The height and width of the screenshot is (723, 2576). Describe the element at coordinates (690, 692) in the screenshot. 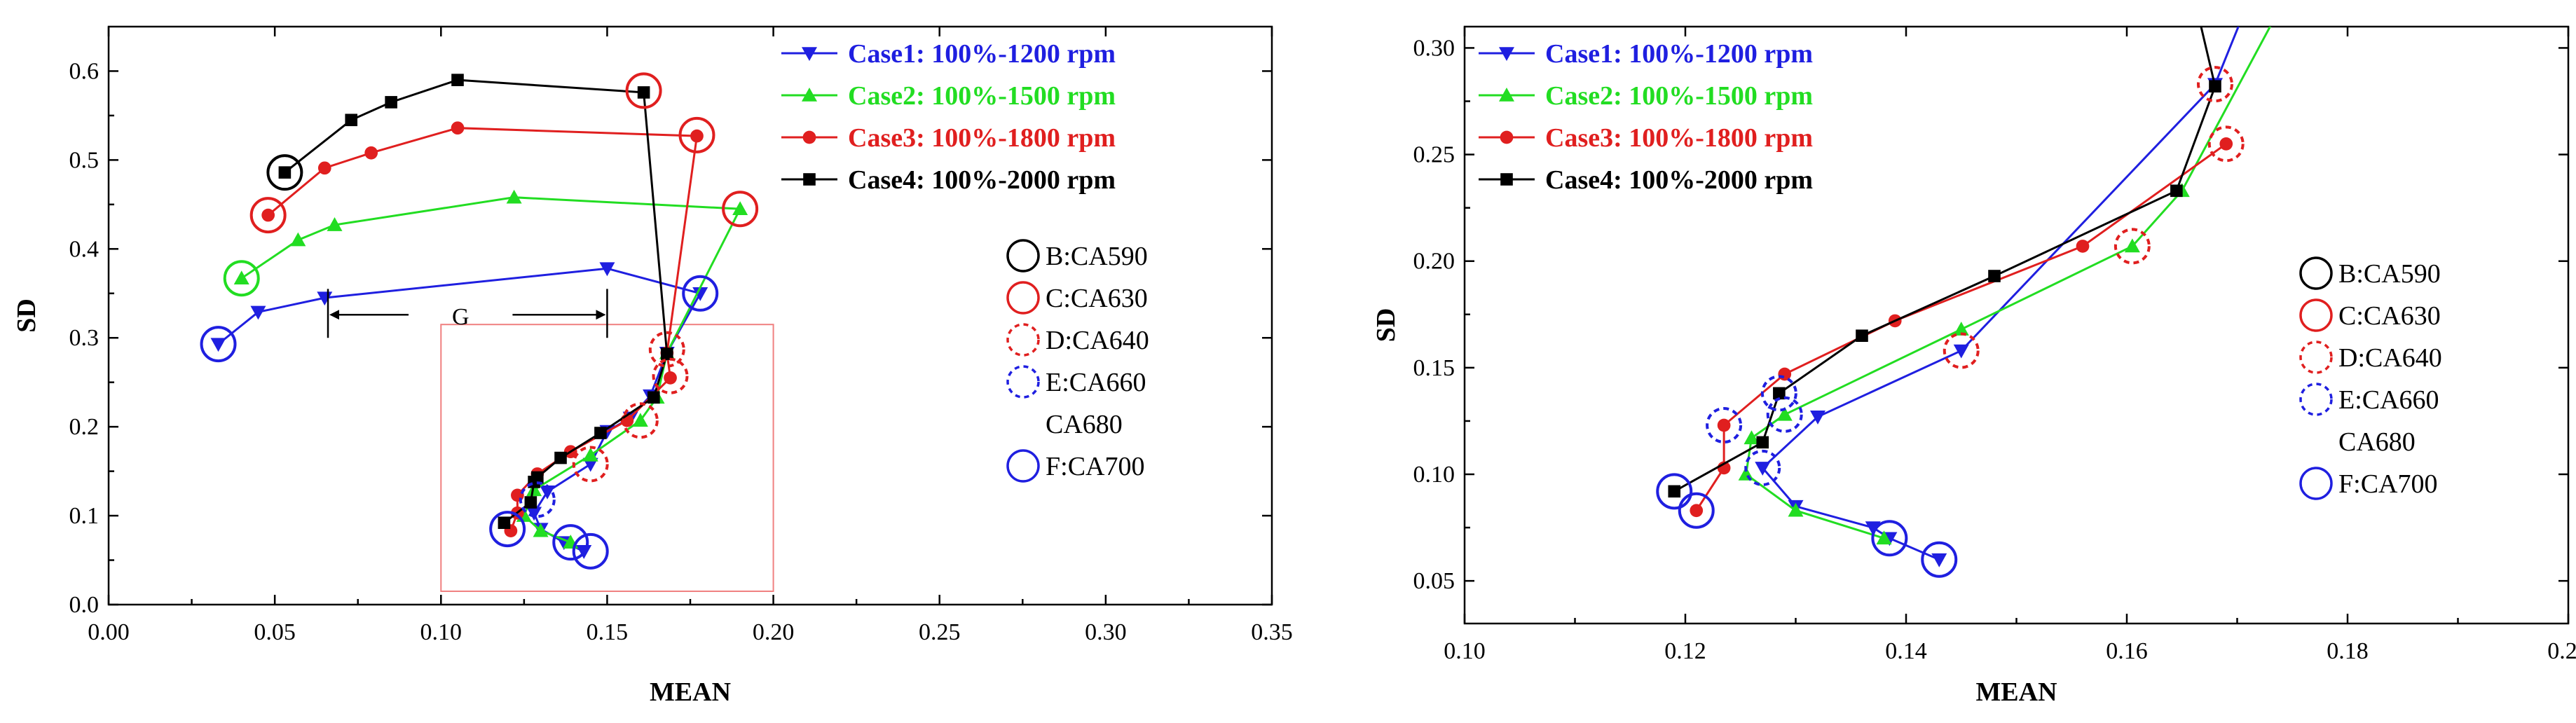

I see `x-axis-title: MEAN` at that location.